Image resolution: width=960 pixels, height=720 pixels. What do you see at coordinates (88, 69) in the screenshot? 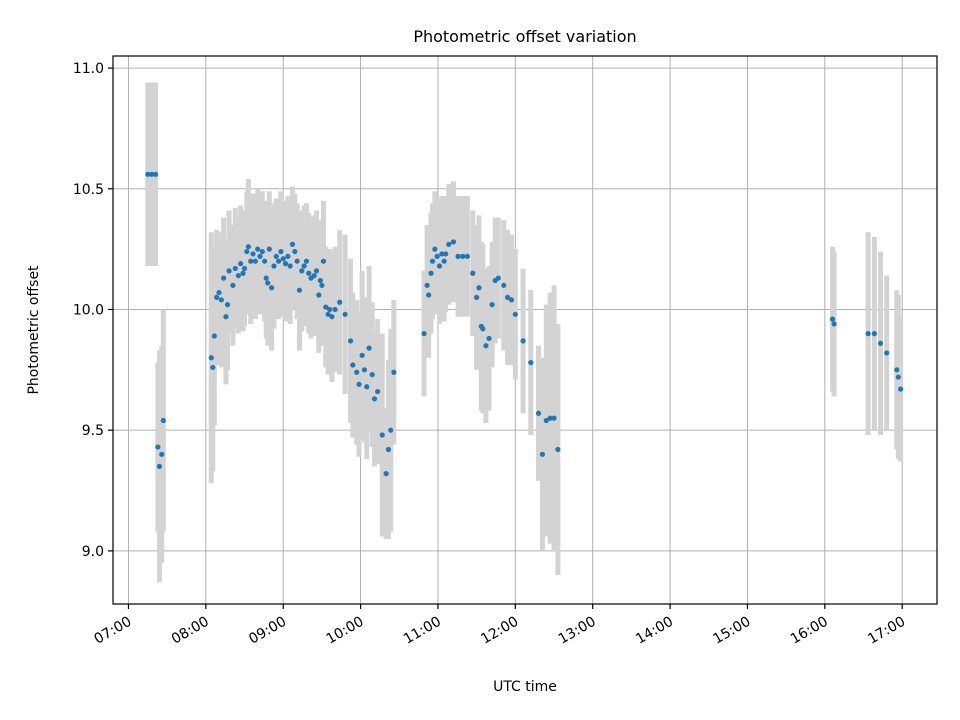
I see `y-tick-label: 11.0` at bounding box center [88, 69].